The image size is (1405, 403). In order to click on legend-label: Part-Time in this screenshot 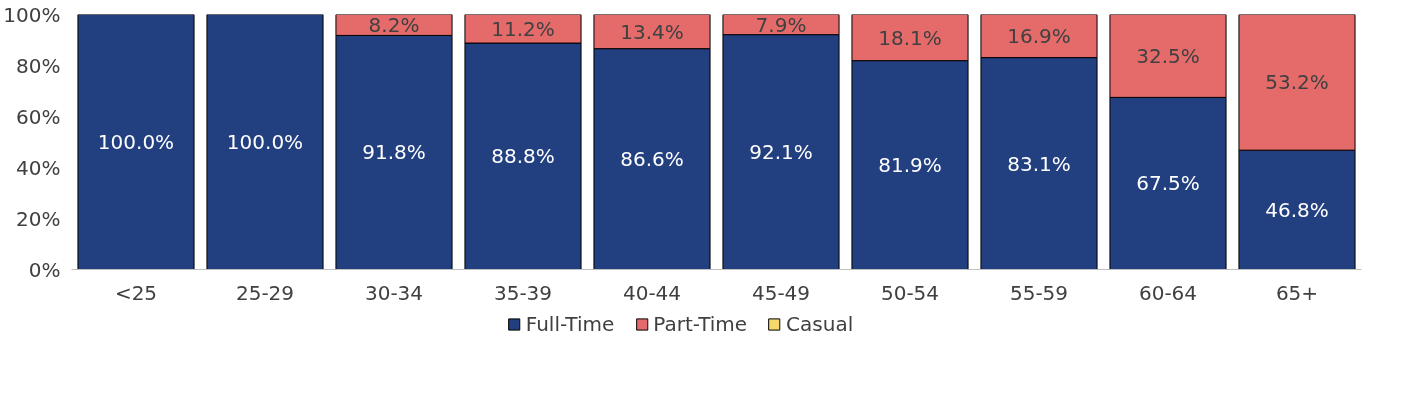, I will do `click(700, 324)`.